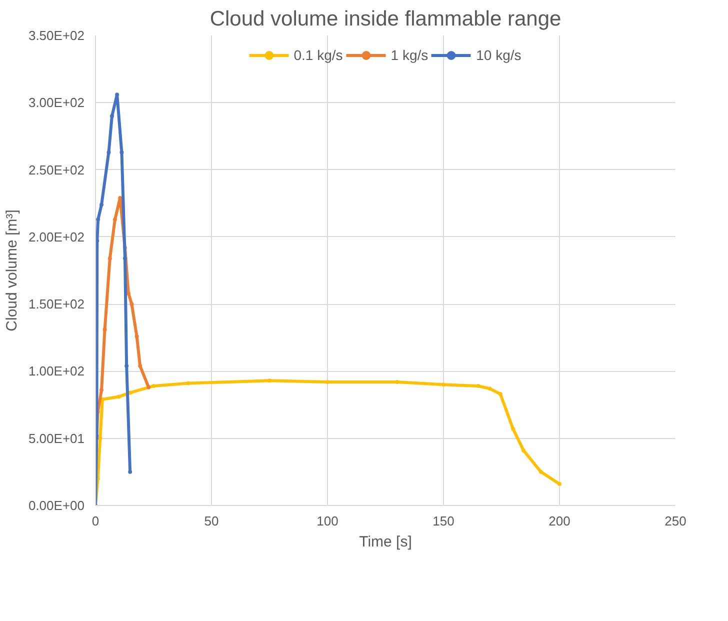 Image resolution: width=728 pixels, height=621 pixels. I want to click on x-tick-label: 200, so click(559, 521).